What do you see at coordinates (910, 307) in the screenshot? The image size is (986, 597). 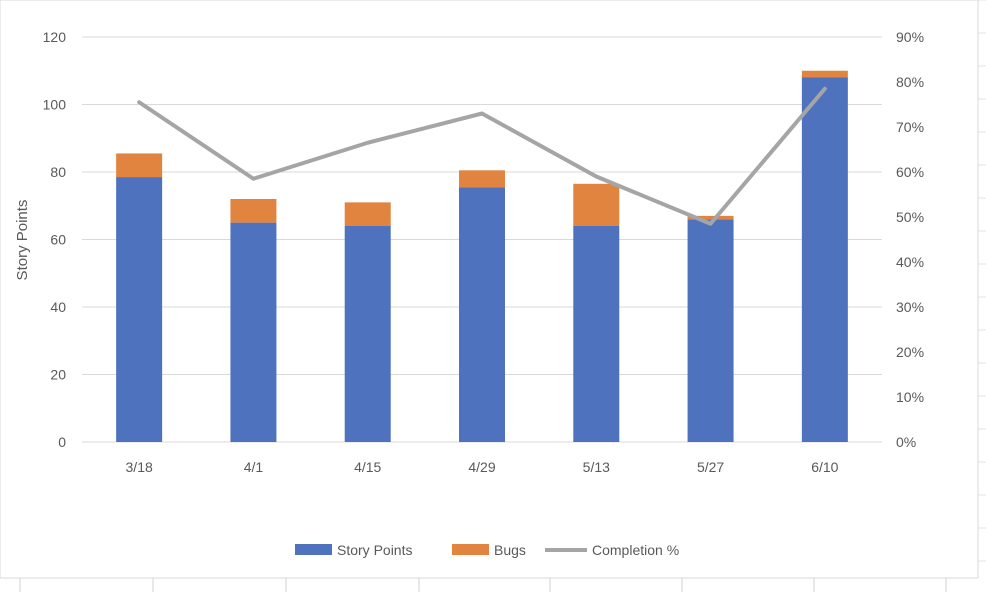 I see `y2-tick-label: 30%` at bounding box center [910, 307].